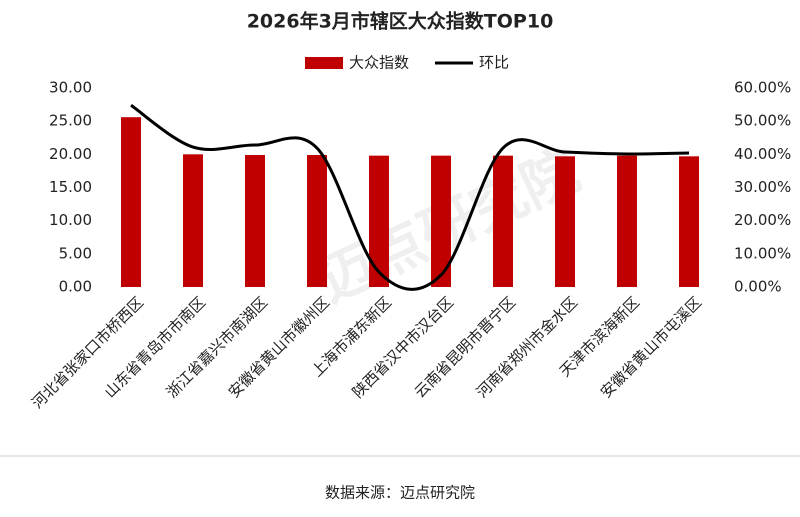  What do you see at coordinates (70, 220) in the screenshot?
I see `y-tick-label: 10.00` at bounding box center [70, 220].